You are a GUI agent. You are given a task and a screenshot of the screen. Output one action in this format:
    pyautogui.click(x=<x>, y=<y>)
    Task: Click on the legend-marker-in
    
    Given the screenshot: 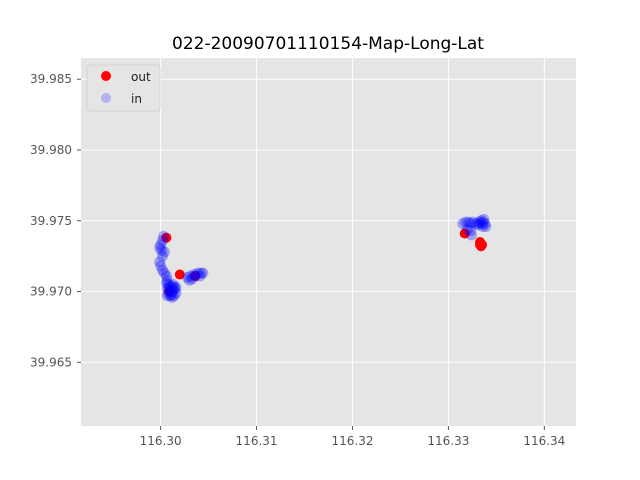 What is the action you would take?
    pyautogui.click(x=106, y=98)
    